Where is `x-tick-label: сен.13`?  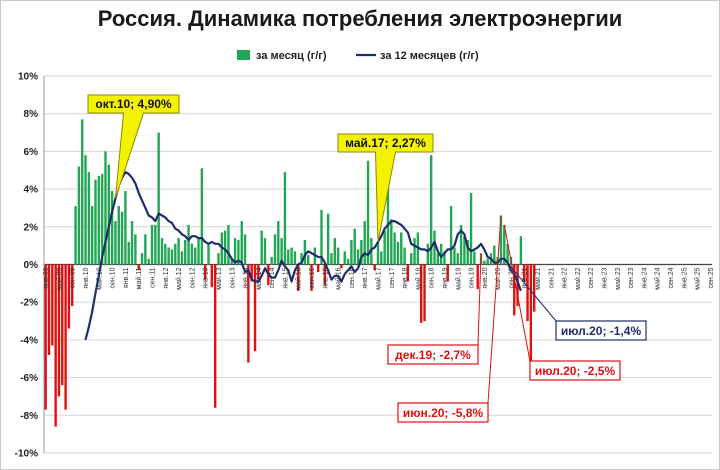 x-tick-label: сен.13 is located at coordinates (232, 277).